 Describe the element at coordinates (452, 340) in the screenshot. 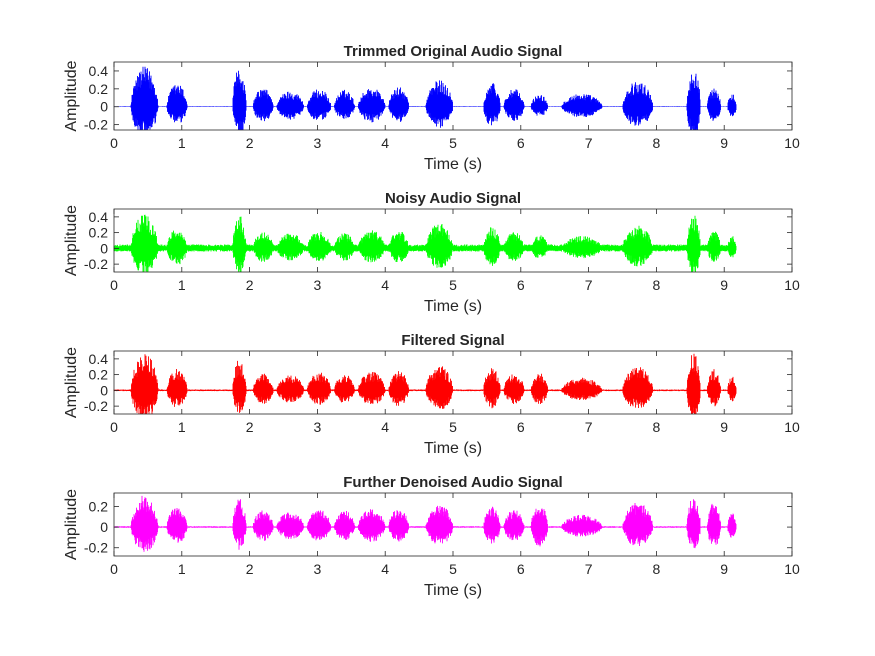

I see `subplot-title: Filtered Signal` at that location.